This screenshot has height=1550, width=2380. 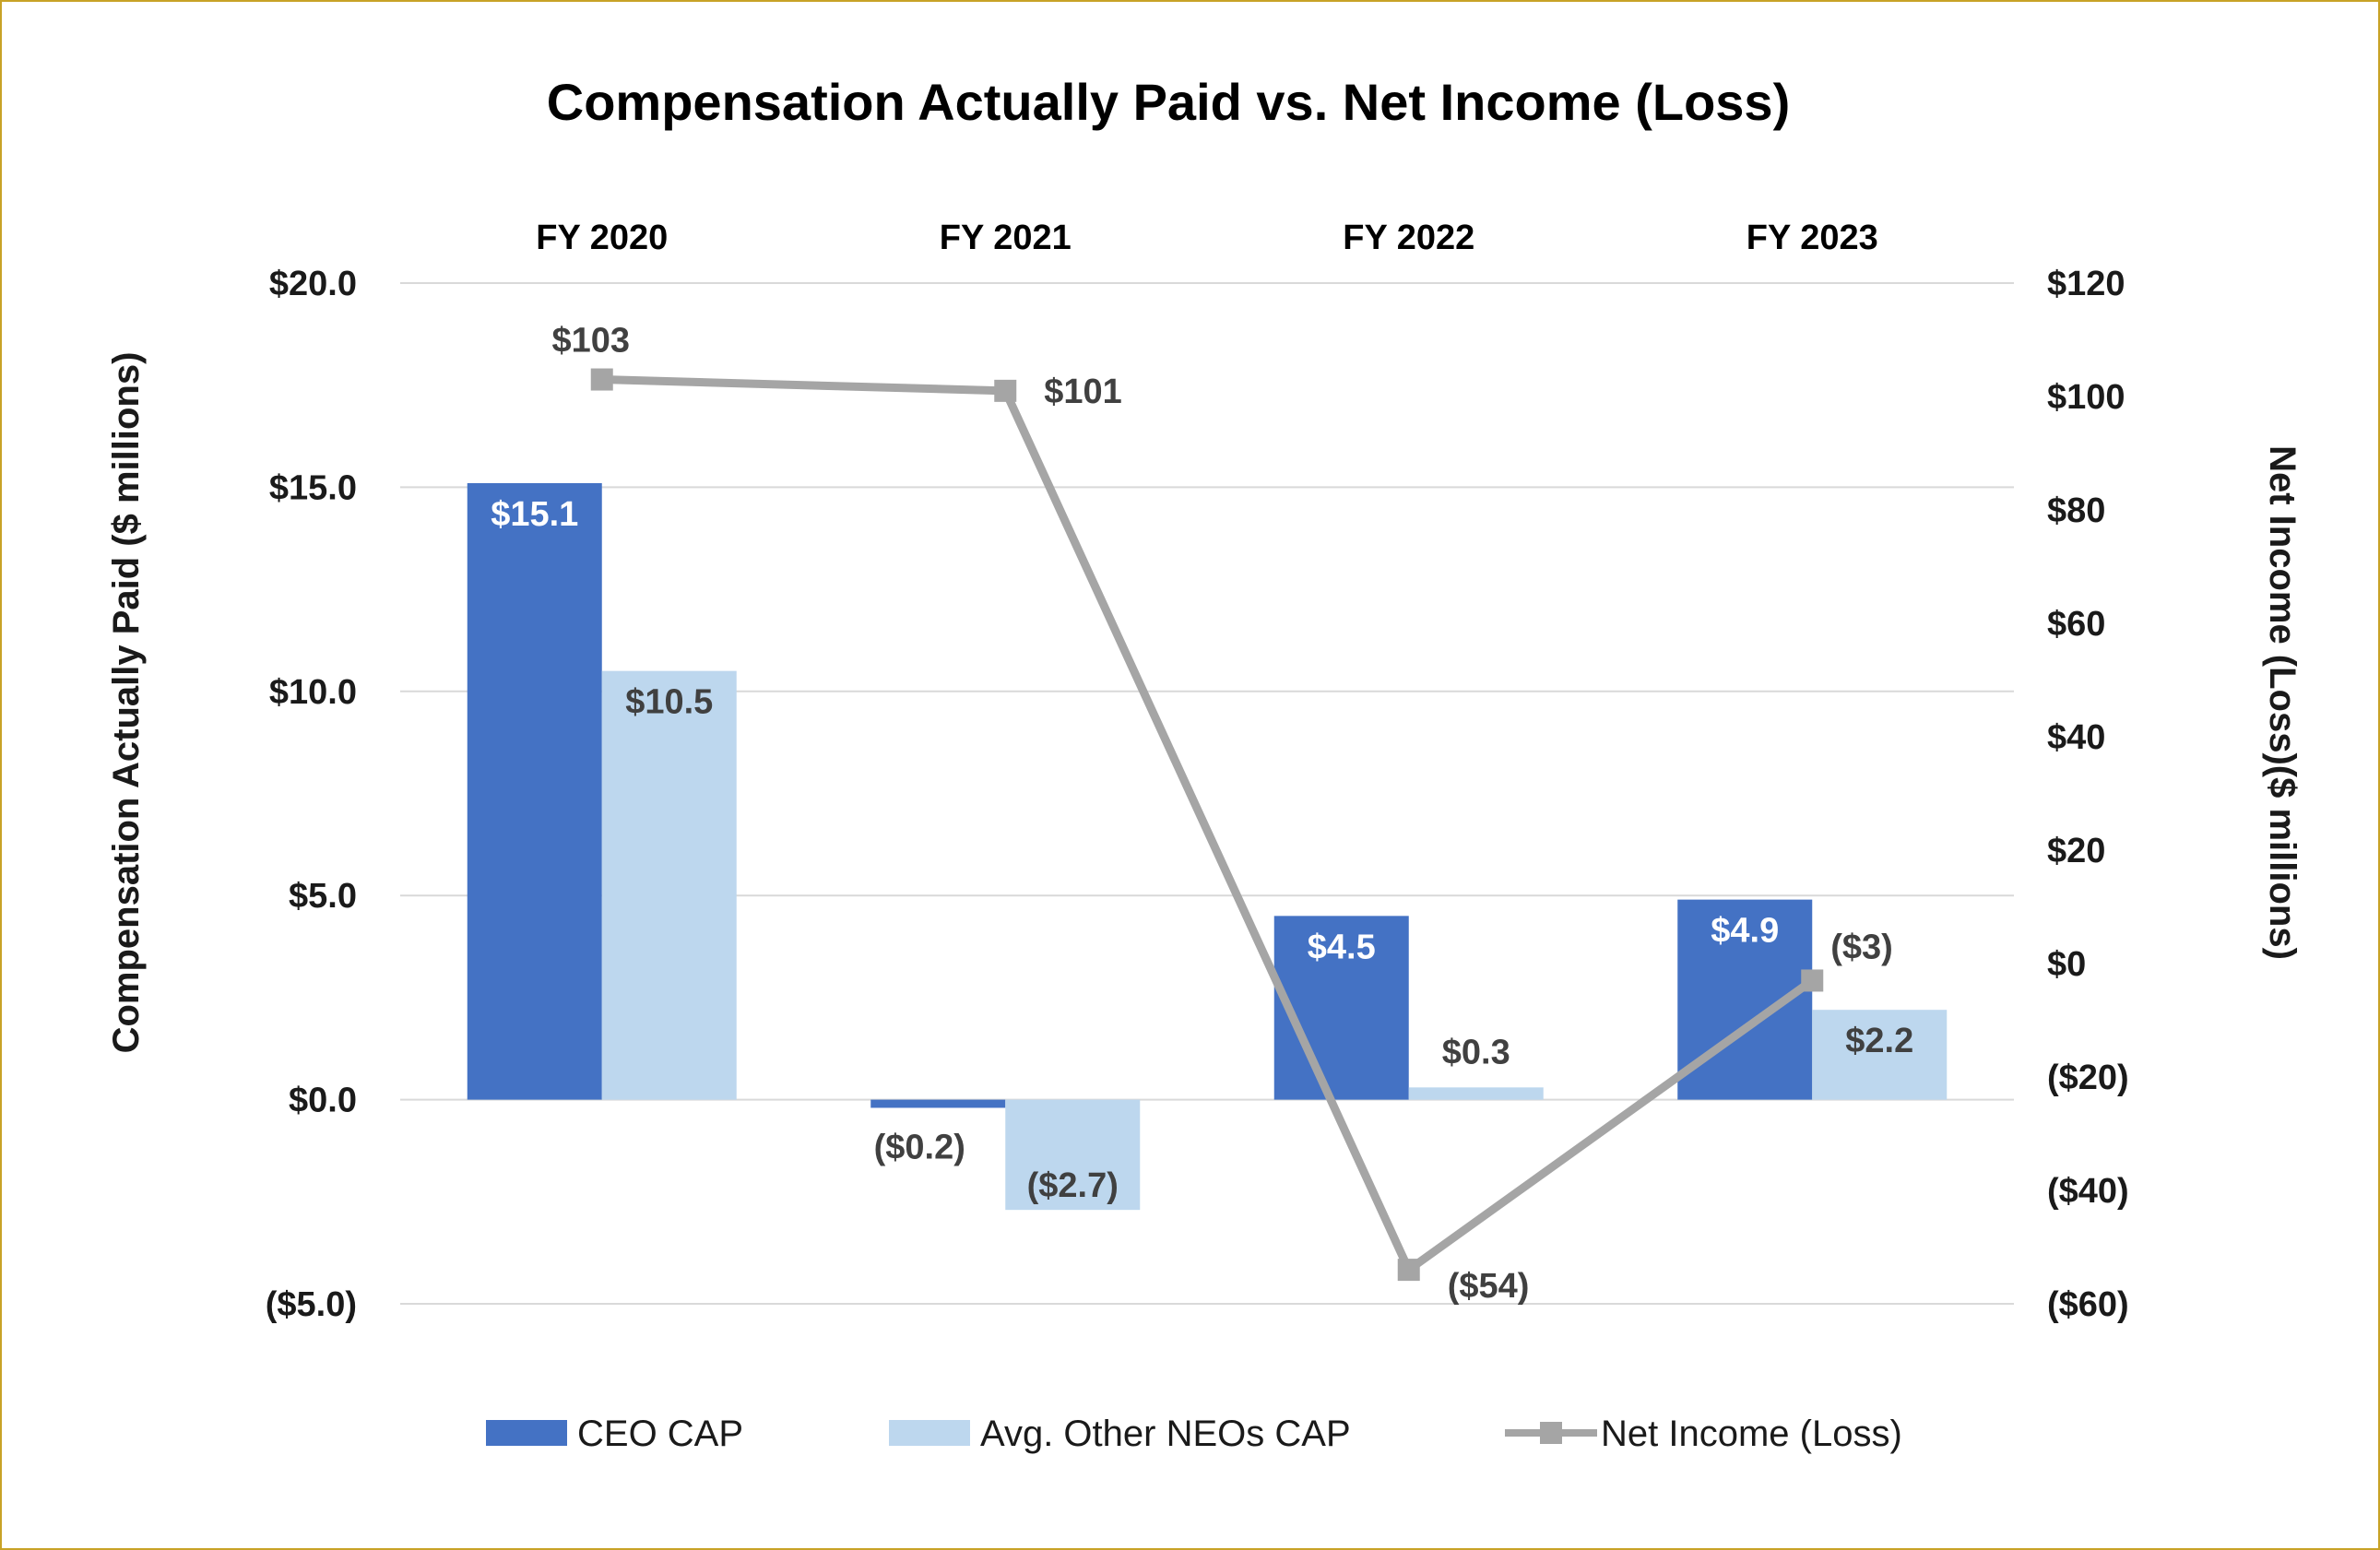 What do you see at coordinates (1083, 392) in the screenshot?
I see `net-income-label: $101` at bounding box center [1083, 392].